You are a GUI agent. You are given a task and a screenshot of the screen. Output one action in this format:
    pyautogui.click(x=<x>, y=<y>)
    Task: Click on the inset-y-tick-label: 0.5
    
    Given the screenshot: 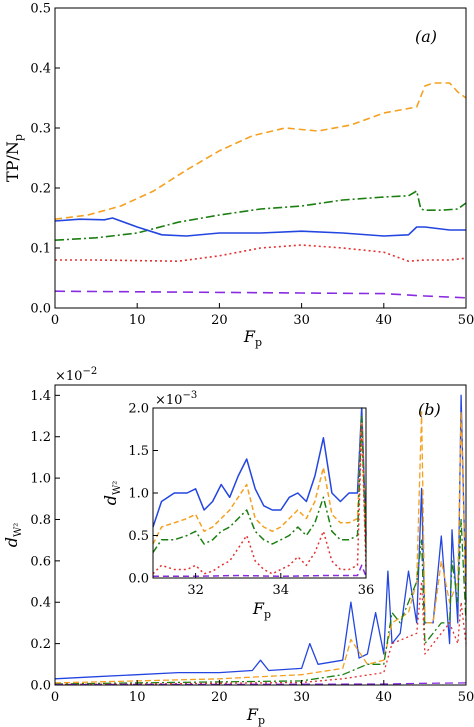 What is the action you would take?
    pyautogui.click(x=138, y=536)
    